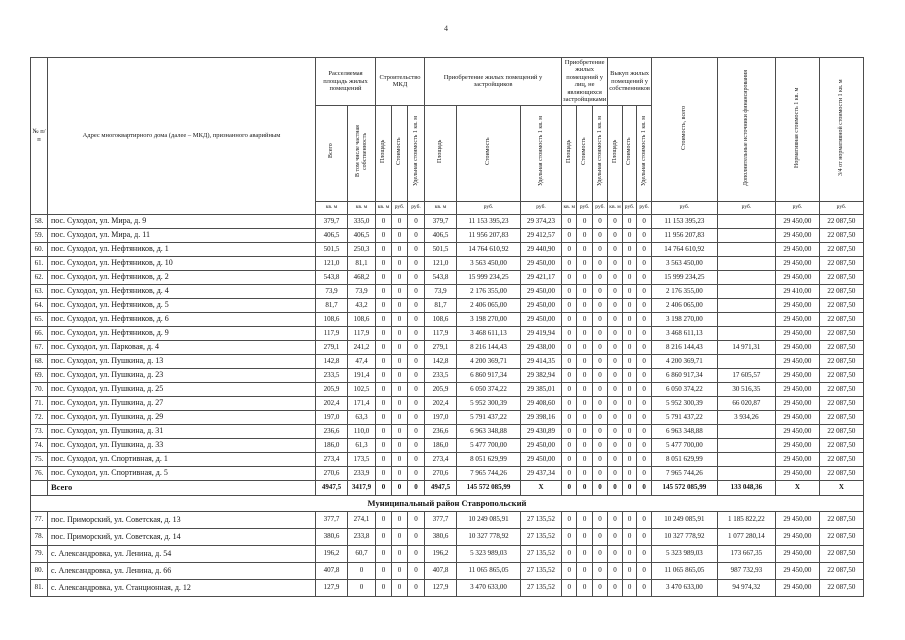 The width and height of the screenshot is (905, 640). I want to click on value-cell: 241,2, so click(361, 347).